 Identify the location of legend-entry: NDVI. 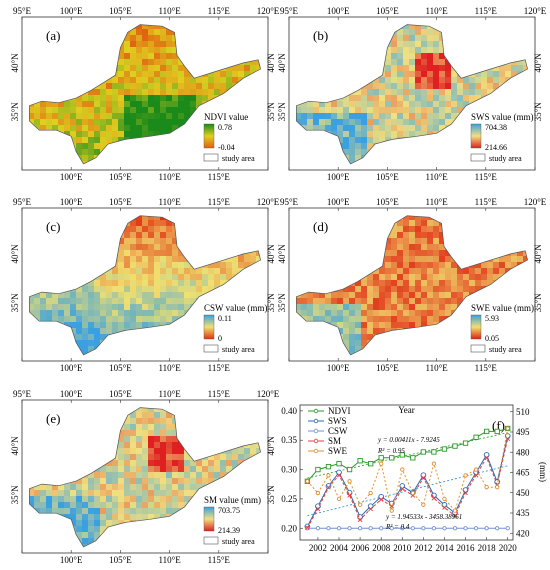
(329, 411).